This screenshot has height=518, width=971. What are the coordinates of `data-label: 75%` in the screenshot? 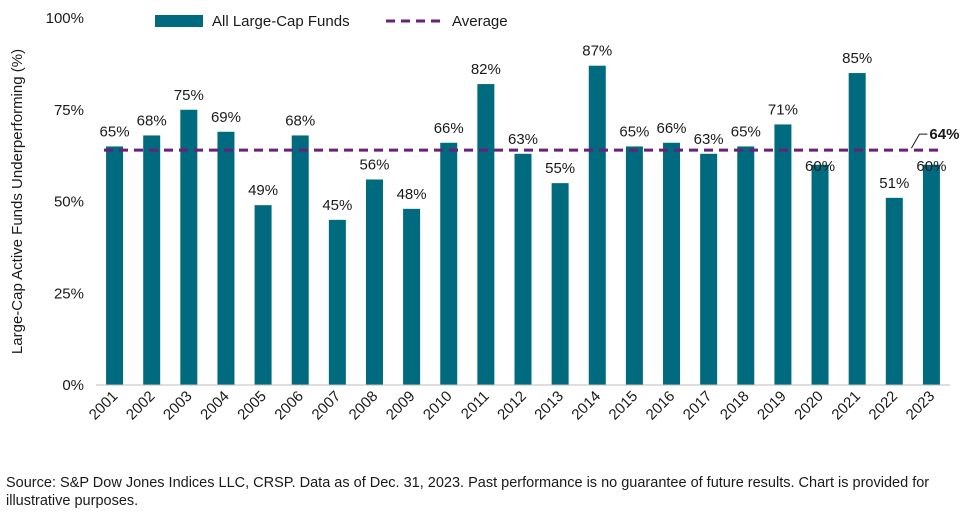 It's located at (189, 95).